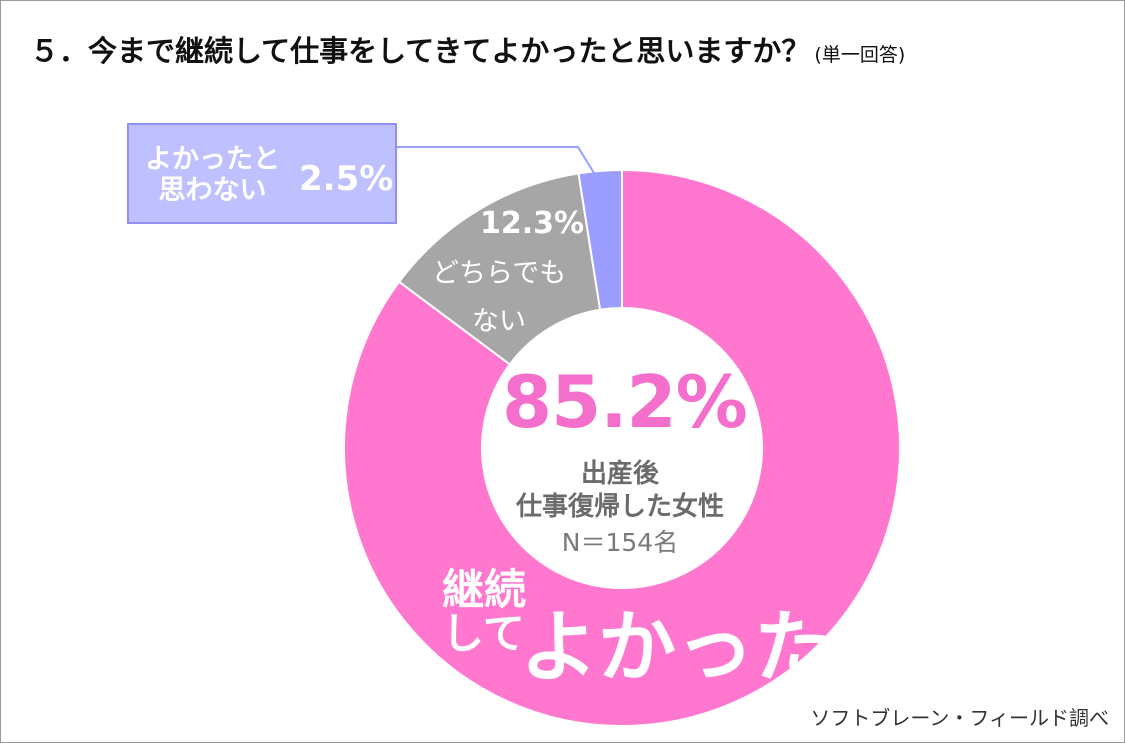 The width and height of the screenshot is (1125, 743). Describe the element at coordinates (468, 51) in the screenshot. I see `chart-title: ５．今まで継続して仕事をしてきてよかったと思いますか？ (単一回答)` at that location.